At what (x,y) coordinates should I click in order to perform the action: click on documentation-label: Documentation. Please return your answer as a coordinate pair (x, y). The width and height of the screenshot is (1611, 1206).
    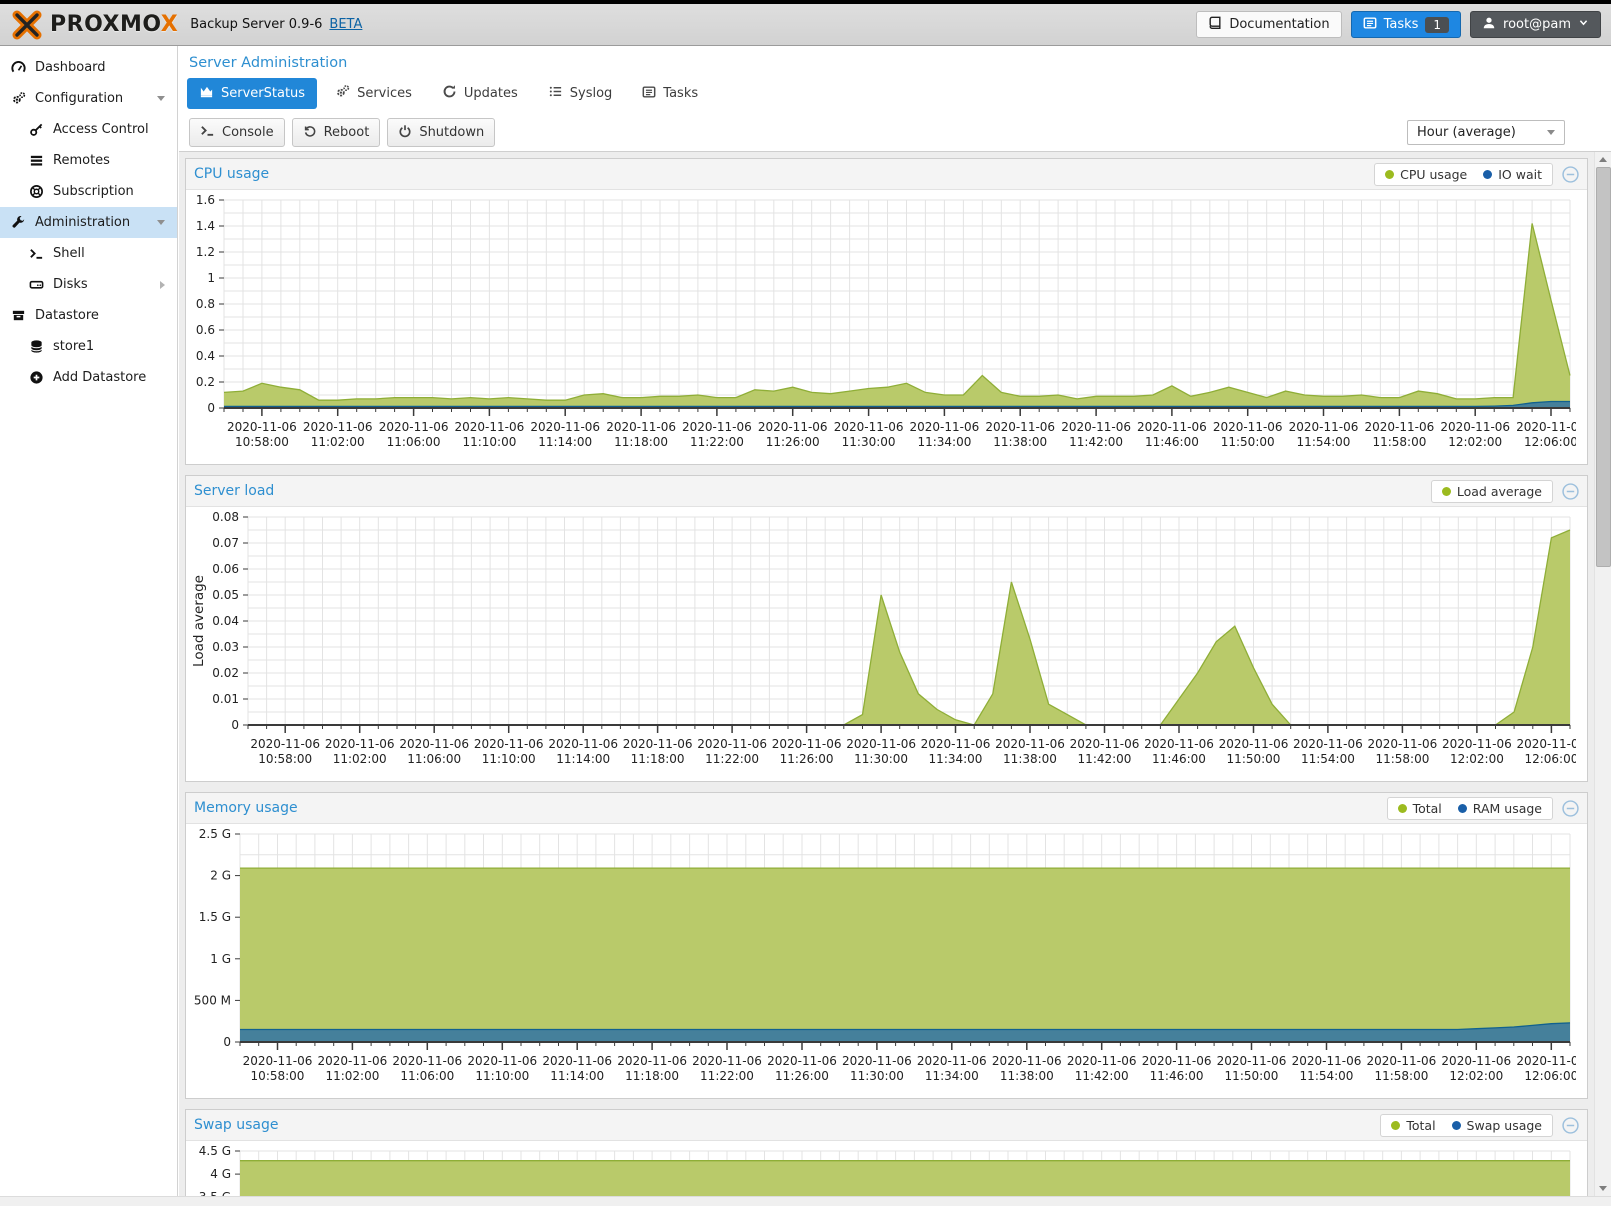
    Looking at the image, I should click on (1279, 24).